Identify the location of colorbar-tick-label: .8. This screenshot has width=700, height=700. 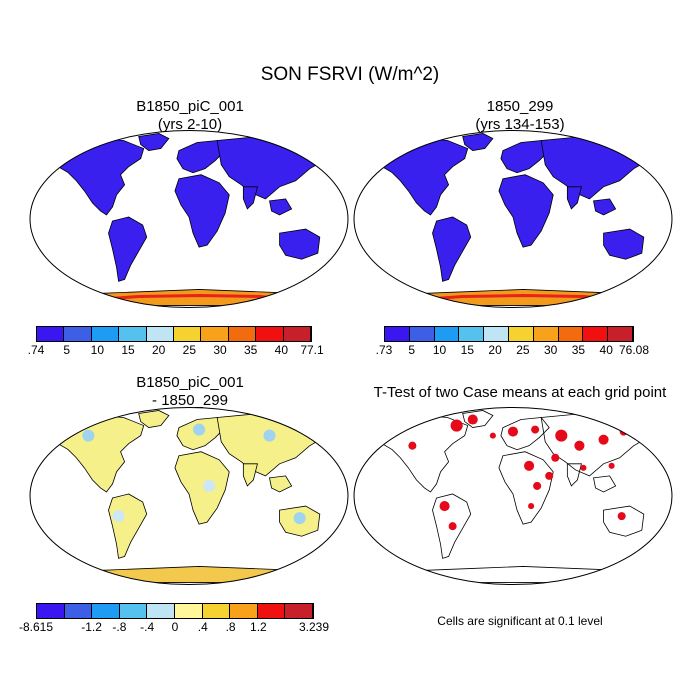
(230, 627).